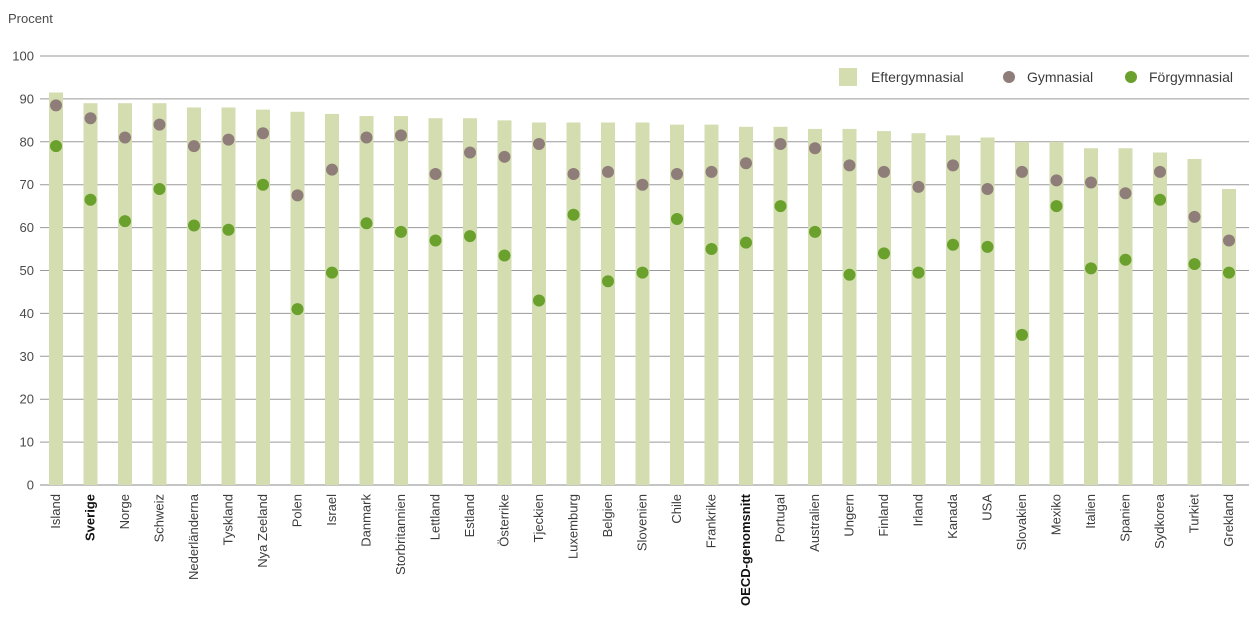 The image size is (1249, 632). What do you see at coordinates (1159, 521) in the screenshot?
I see `x-category-label: Sydkorea` at bounding box center [1159, 521].